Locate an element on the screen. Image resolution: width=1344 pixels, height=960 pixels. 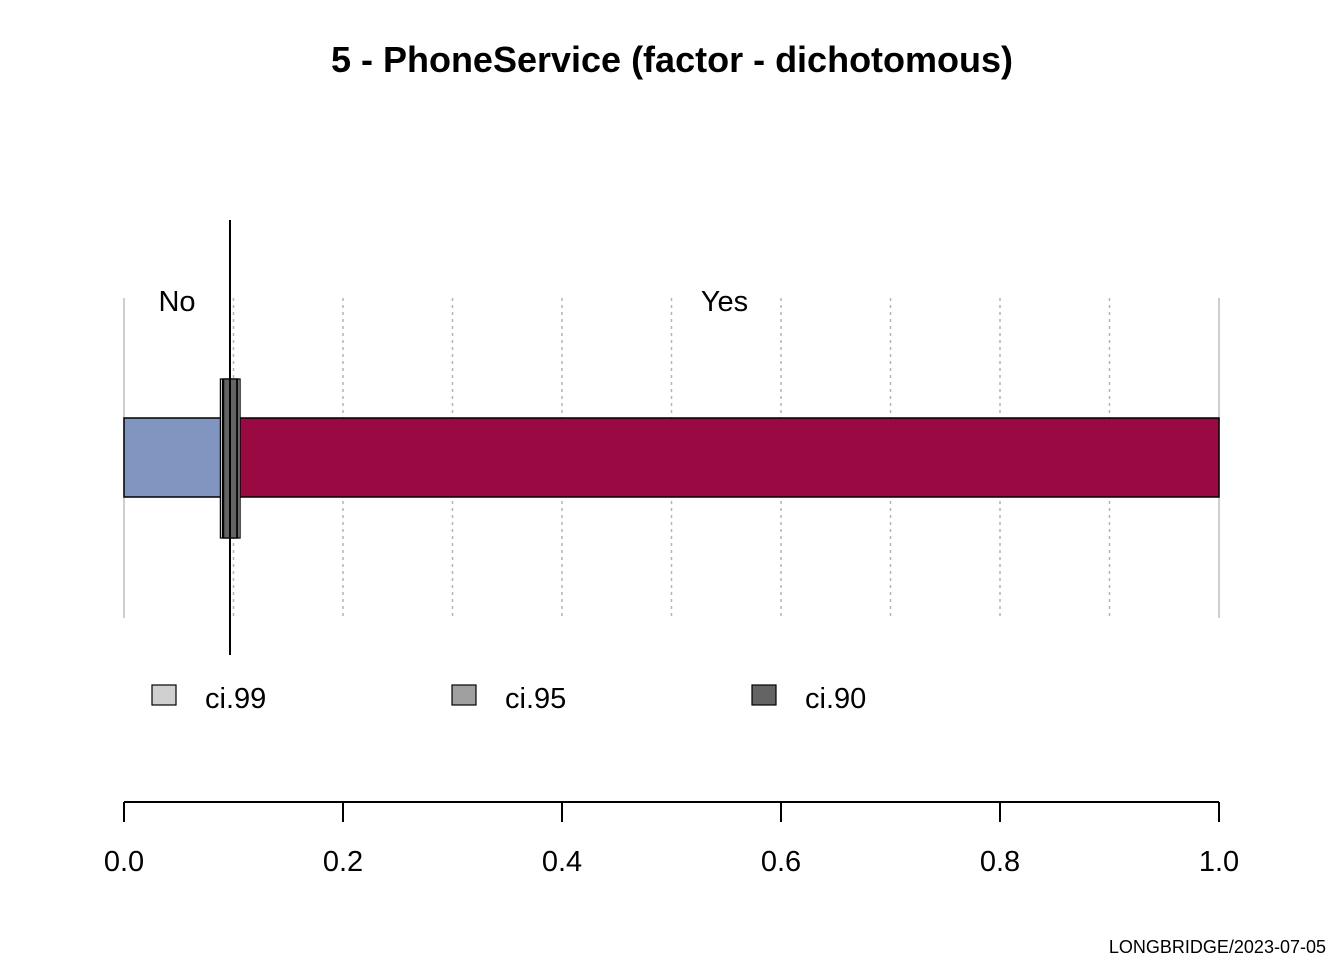
category-label-yes: Yes is located at coordinates (724, 302).